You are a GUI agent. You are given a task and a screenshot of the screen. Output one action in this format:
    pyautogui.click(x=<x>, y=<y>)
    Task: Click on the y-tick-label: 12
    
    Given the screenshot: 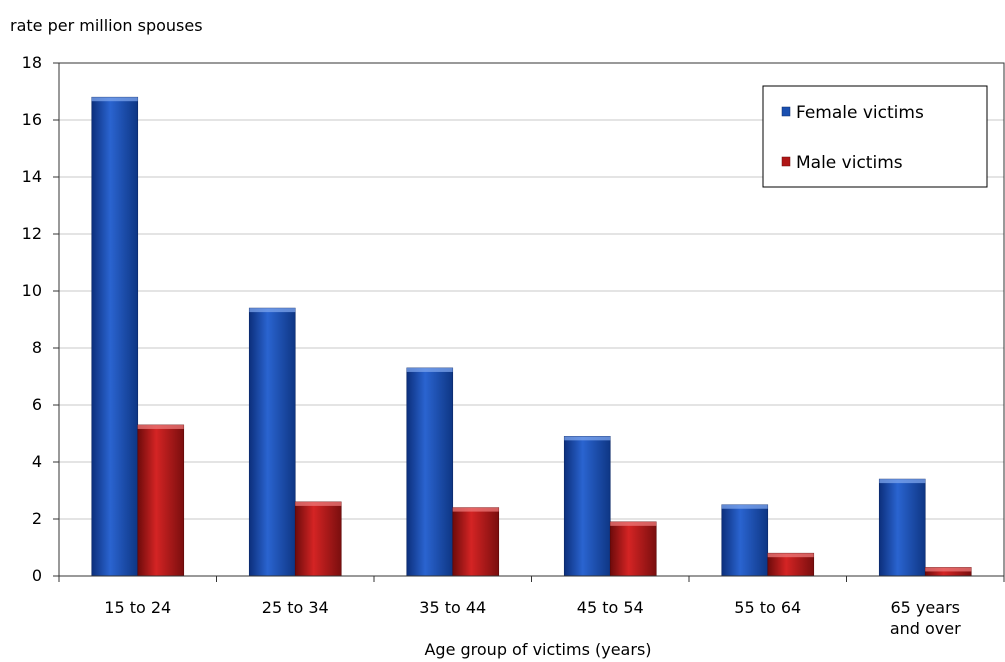 What is the action you would take?
    pyautogui.click(x=32, y=233)
    